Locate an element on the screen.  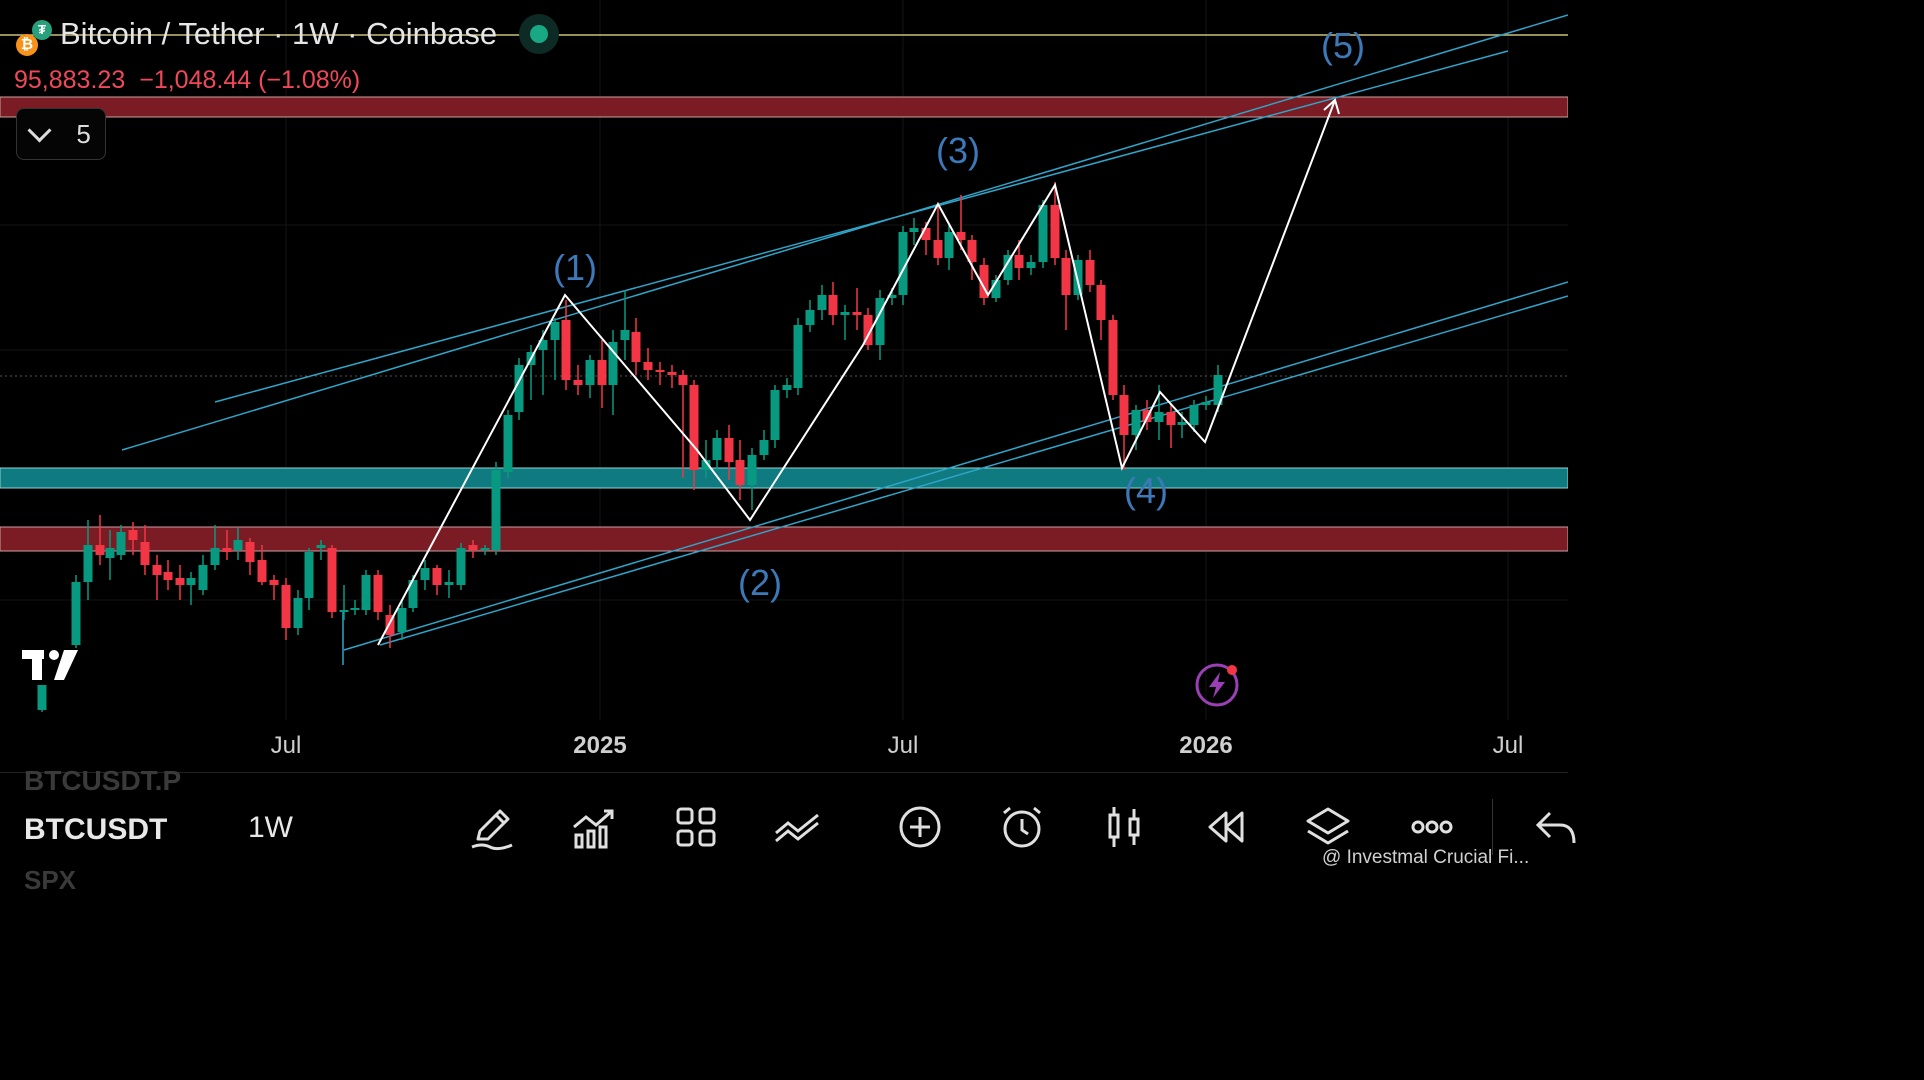
draw-tool-button is located at coordinates (492, 827).